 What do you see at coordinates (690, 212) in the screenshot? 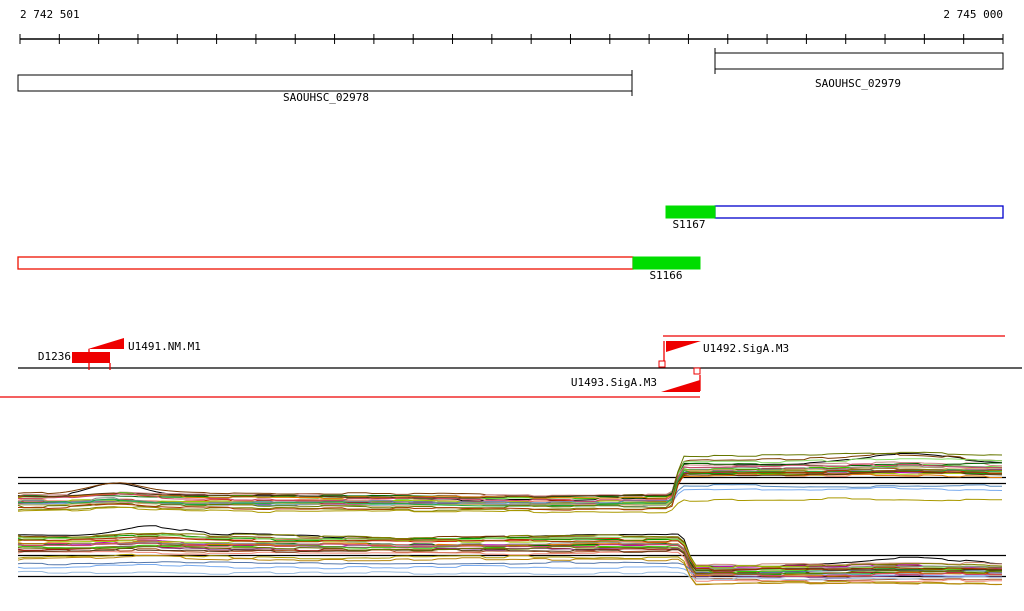
I see `segment-green-S1167` at bounding box center [690, 212].